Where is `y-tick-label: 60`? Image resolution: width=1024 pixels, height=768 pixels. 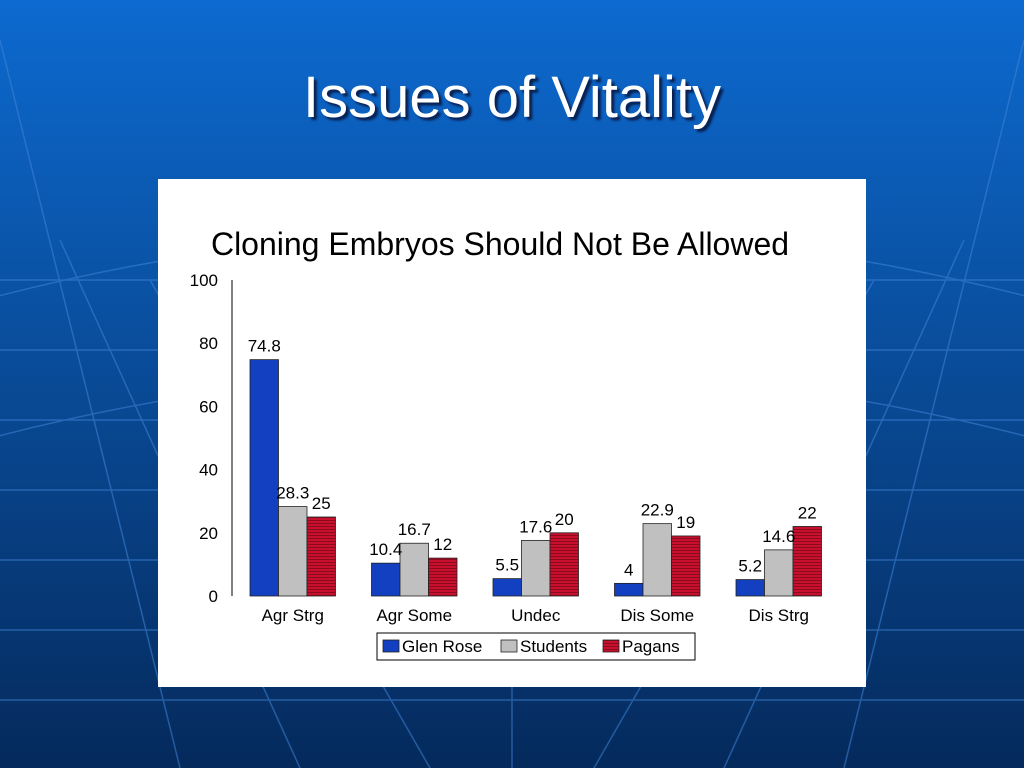
y-tick-label: 60 is located at coordinates (208, 406).